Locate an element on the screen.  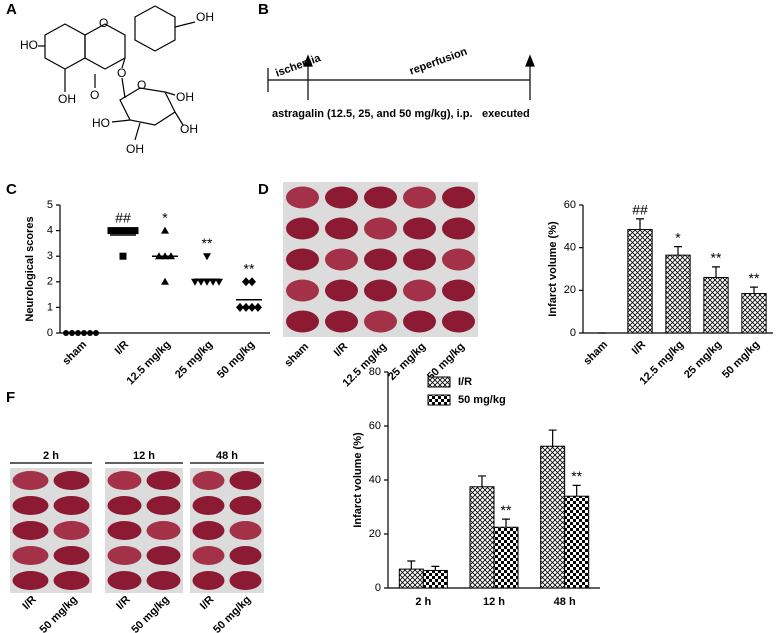
atom-label: HO is located at coordinates (29, 45).